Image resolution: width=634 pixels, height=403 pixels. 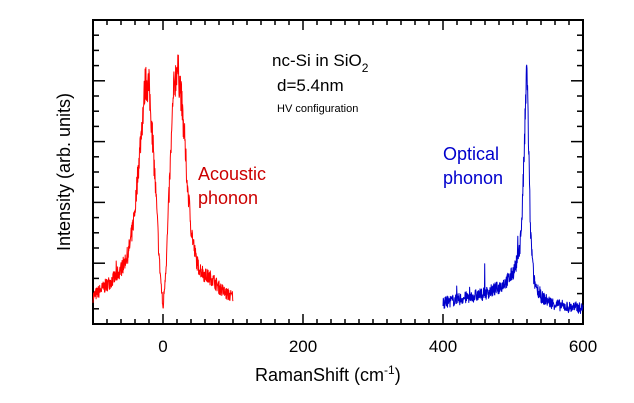 What do you see at coordinates (320, 63) in the screenshot?
I see `annotation-sample: nc-Si in SiO2` at bounding box center [320, 63].